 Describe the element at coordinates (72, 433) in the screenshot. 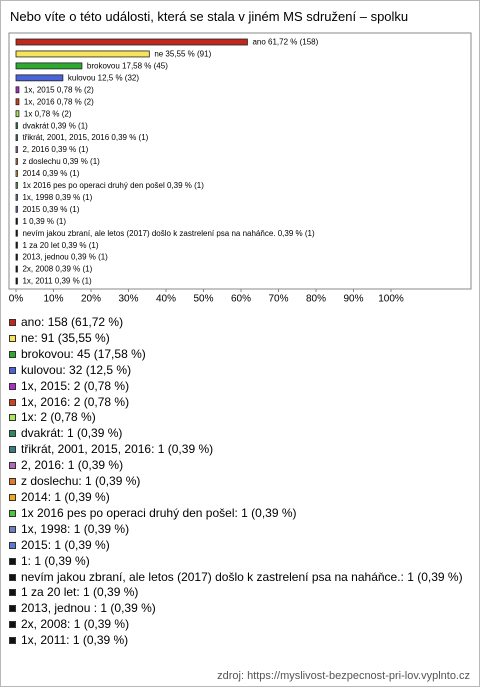

I see `legend-label: dvakrát: 1 (0,39 %)` at that location.